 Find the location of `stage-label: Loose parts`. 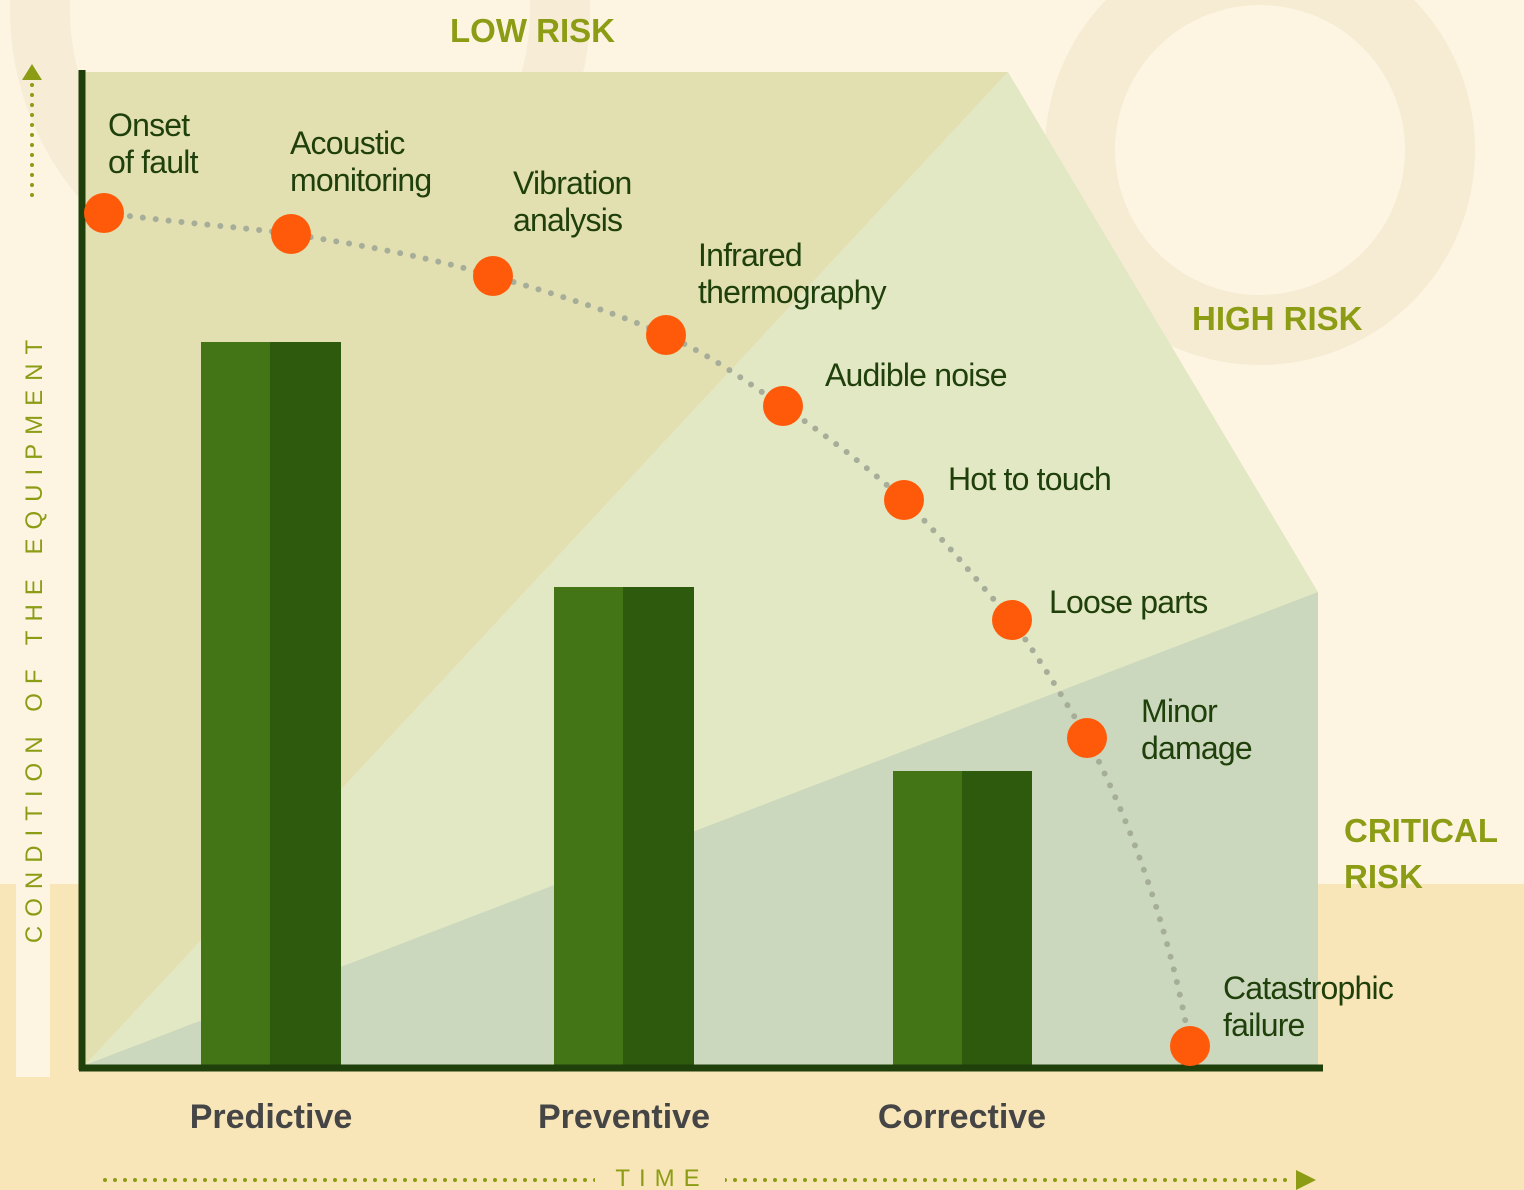

stage-label: Loose parts is located at coordinates (1128, 602).